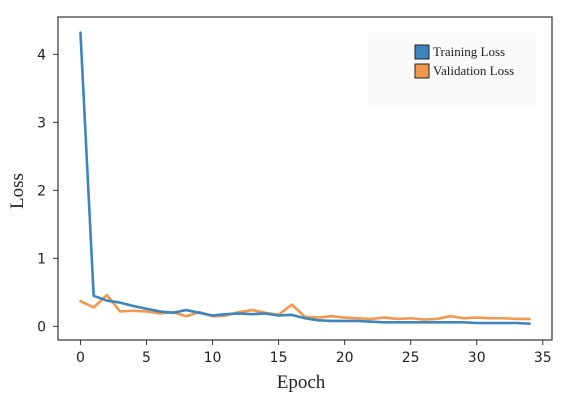 Image resolution: width=577 pixels, height=405 pixels. What do you see at coordinates (41, 327) in the screenshot?
I see `y-tick-label: 0` at bounding box center [41, 327].